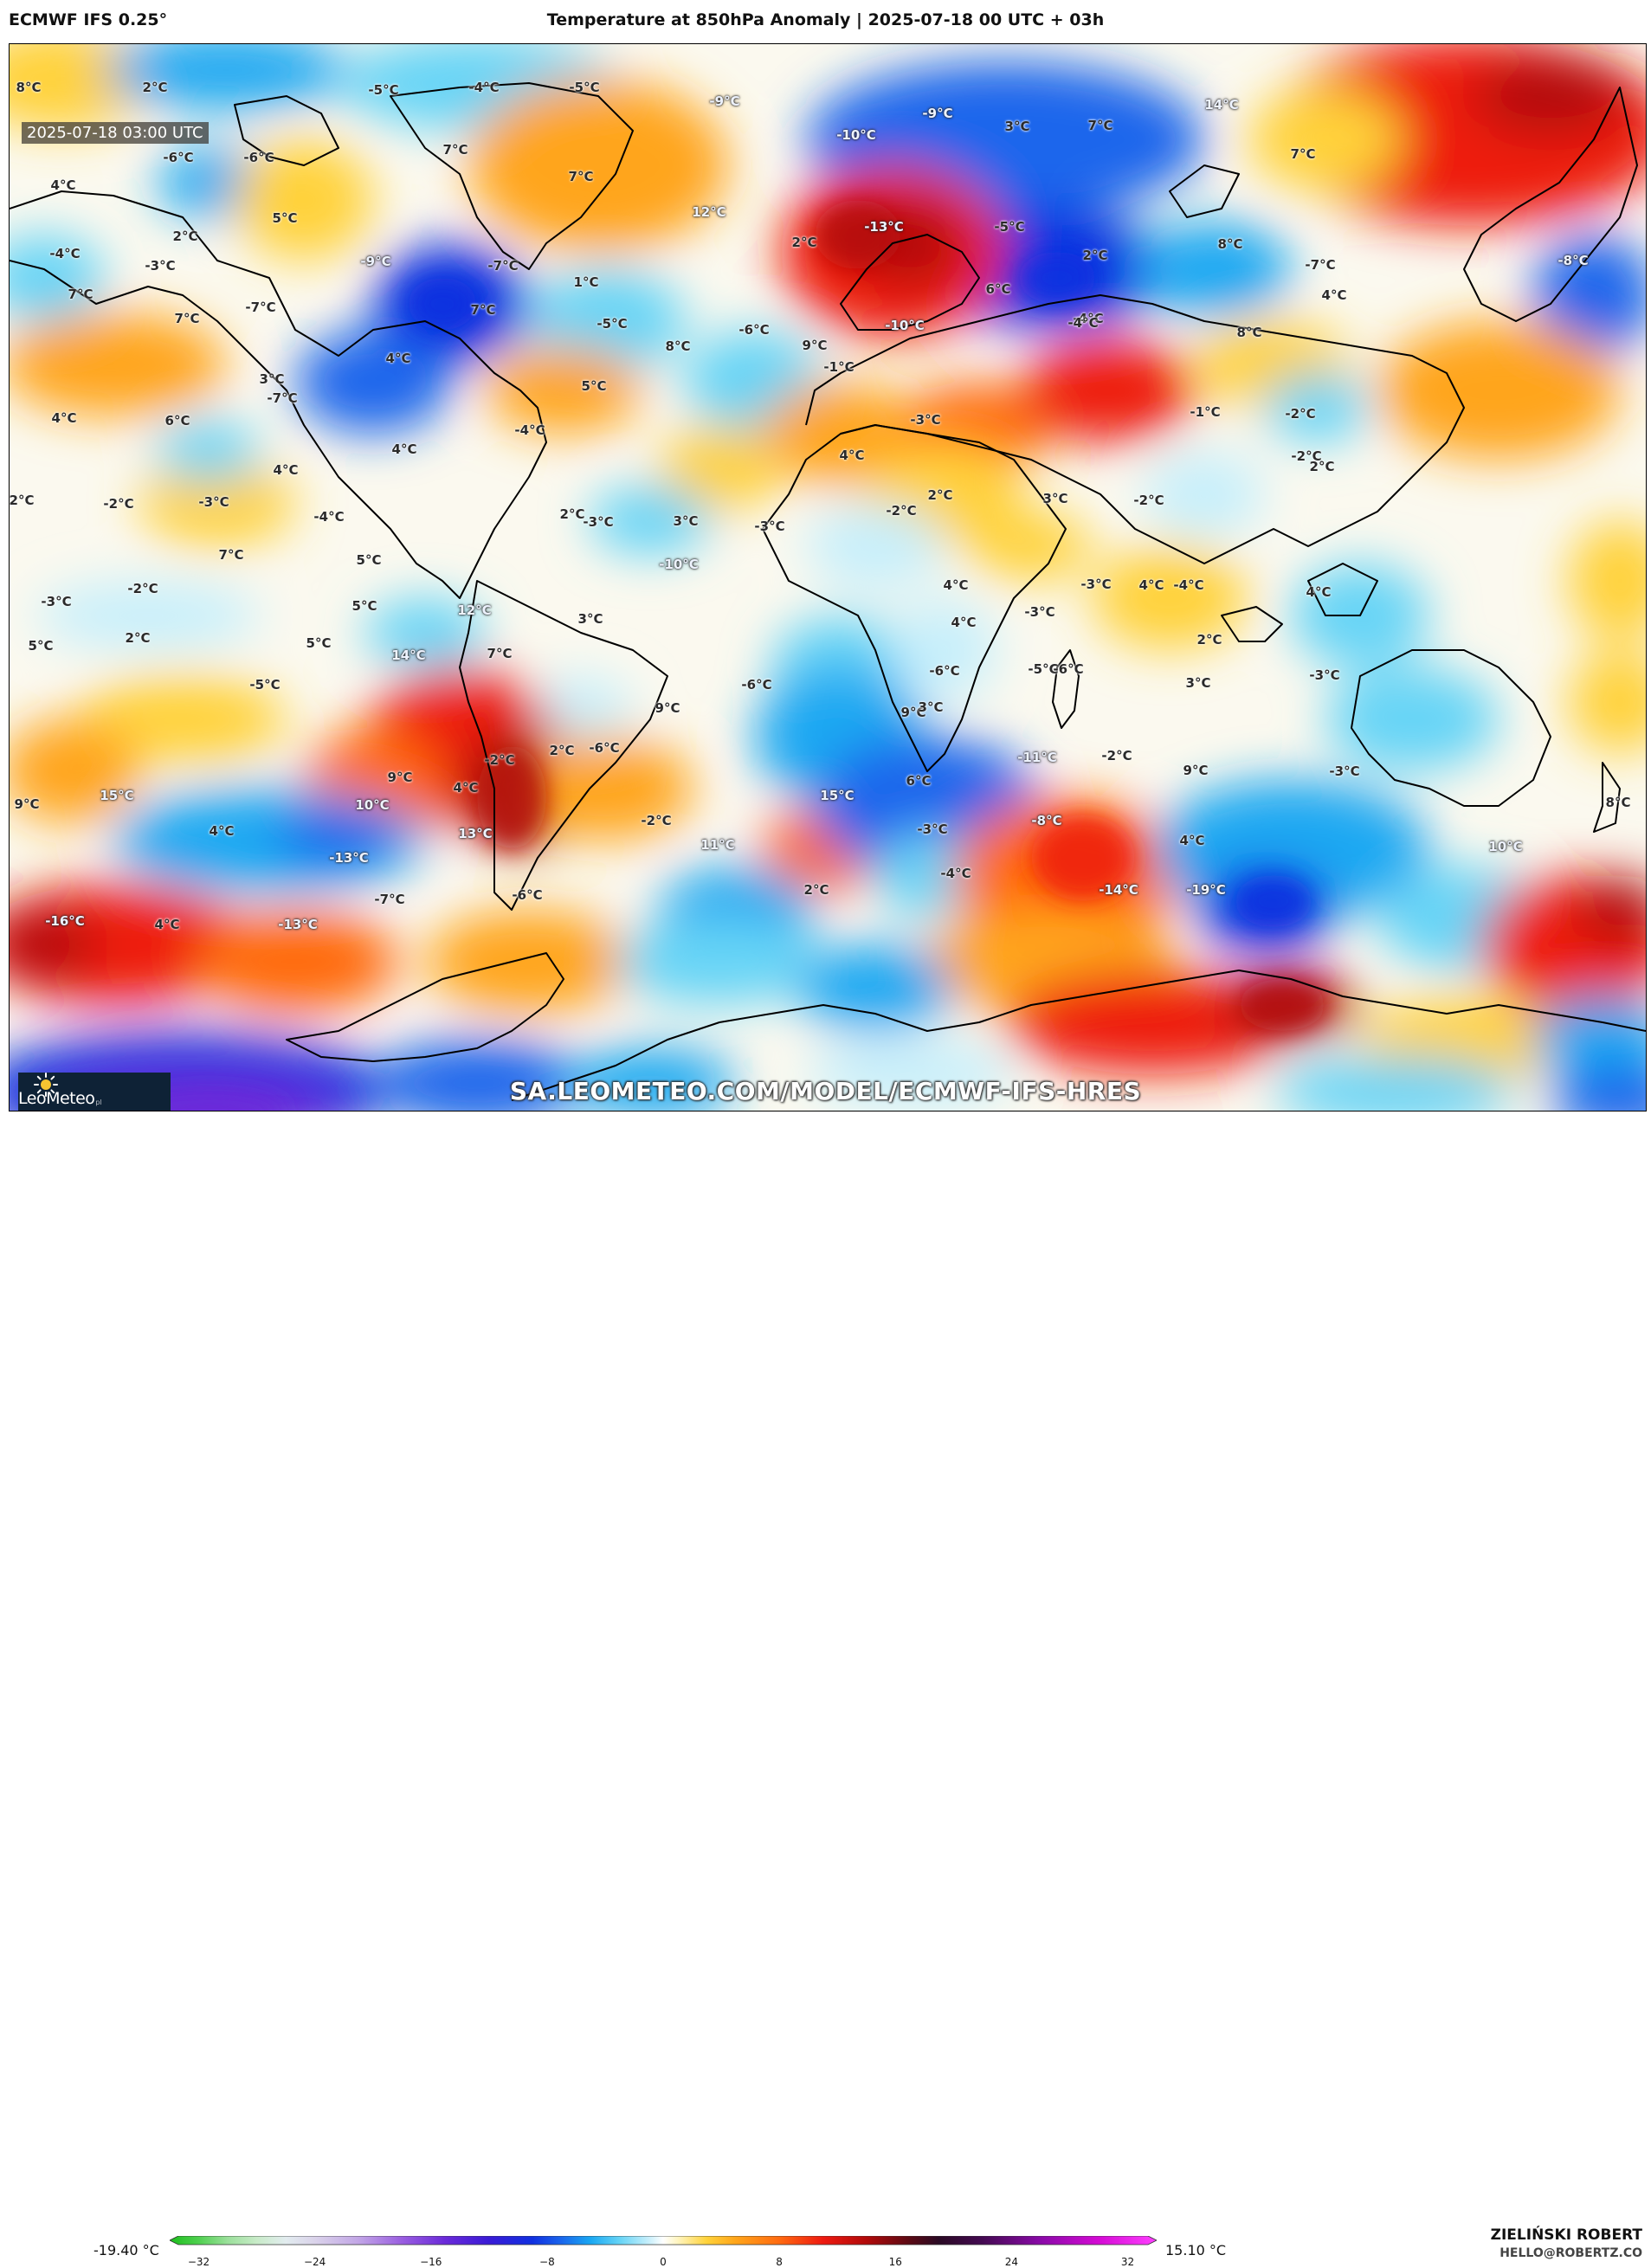 The width and height of the screenshot is (1651, 2268). What do you see at coordinates (65, 921) in the screenshot?
I see `temperature-label: -16°C` at bounding box center [65, 921].